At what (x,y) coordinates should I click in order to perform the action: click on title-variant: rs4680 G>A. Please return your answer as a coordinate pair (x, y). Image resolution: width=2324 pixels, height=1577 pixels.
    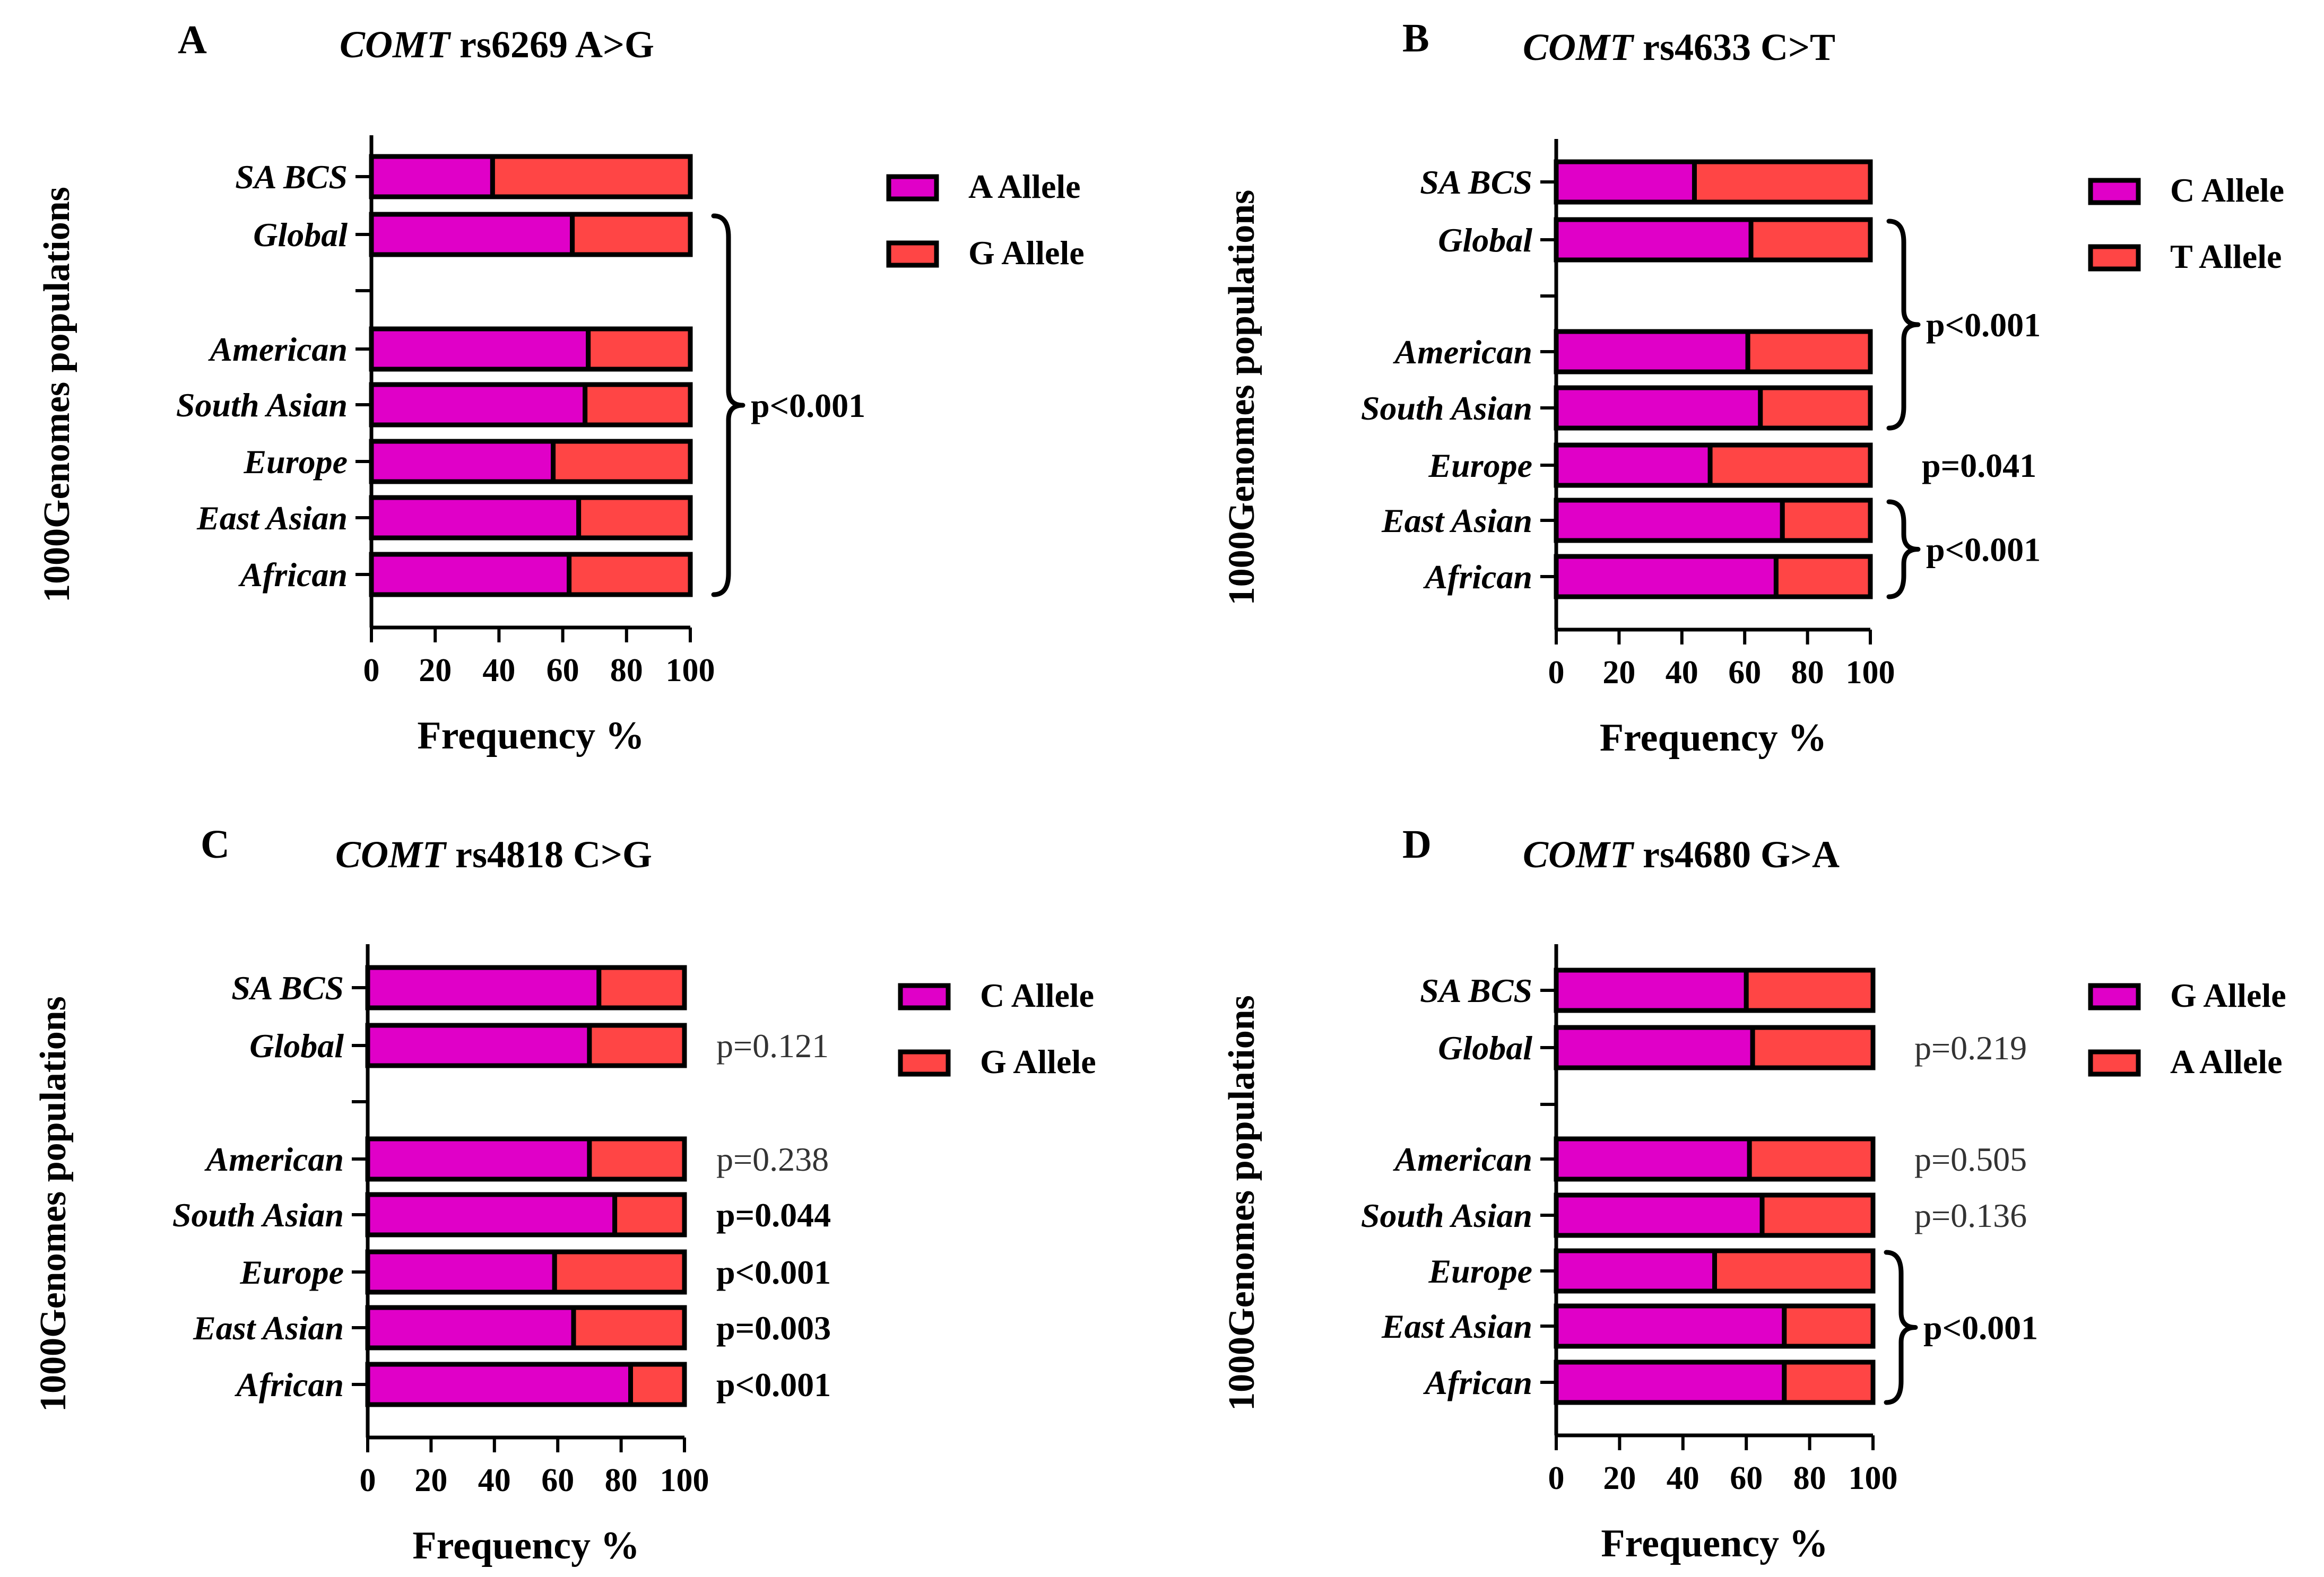
    Looking at the image, I should click on (1741, 854).